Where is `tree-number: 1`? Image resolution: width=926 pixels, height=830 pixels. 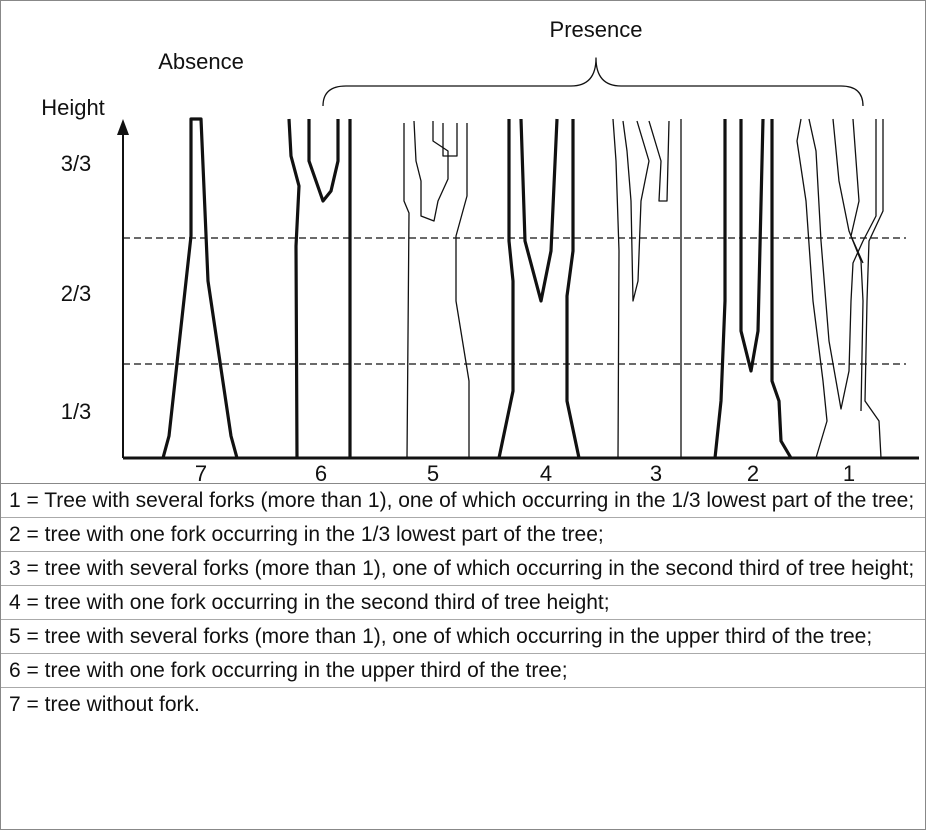
tree-number: 1 is located at coordinates (849, 472).